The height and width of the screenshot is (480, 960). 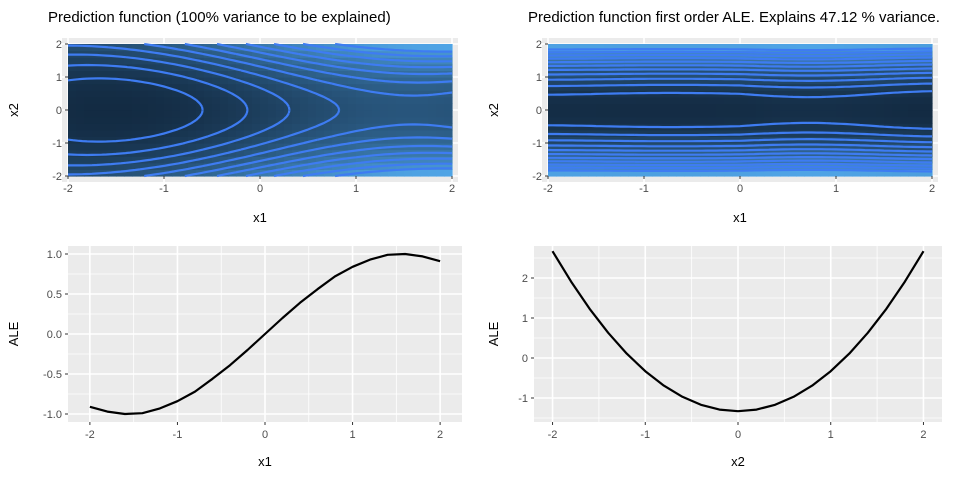 I want to click on p1-contours, so click(x=260, y=110).